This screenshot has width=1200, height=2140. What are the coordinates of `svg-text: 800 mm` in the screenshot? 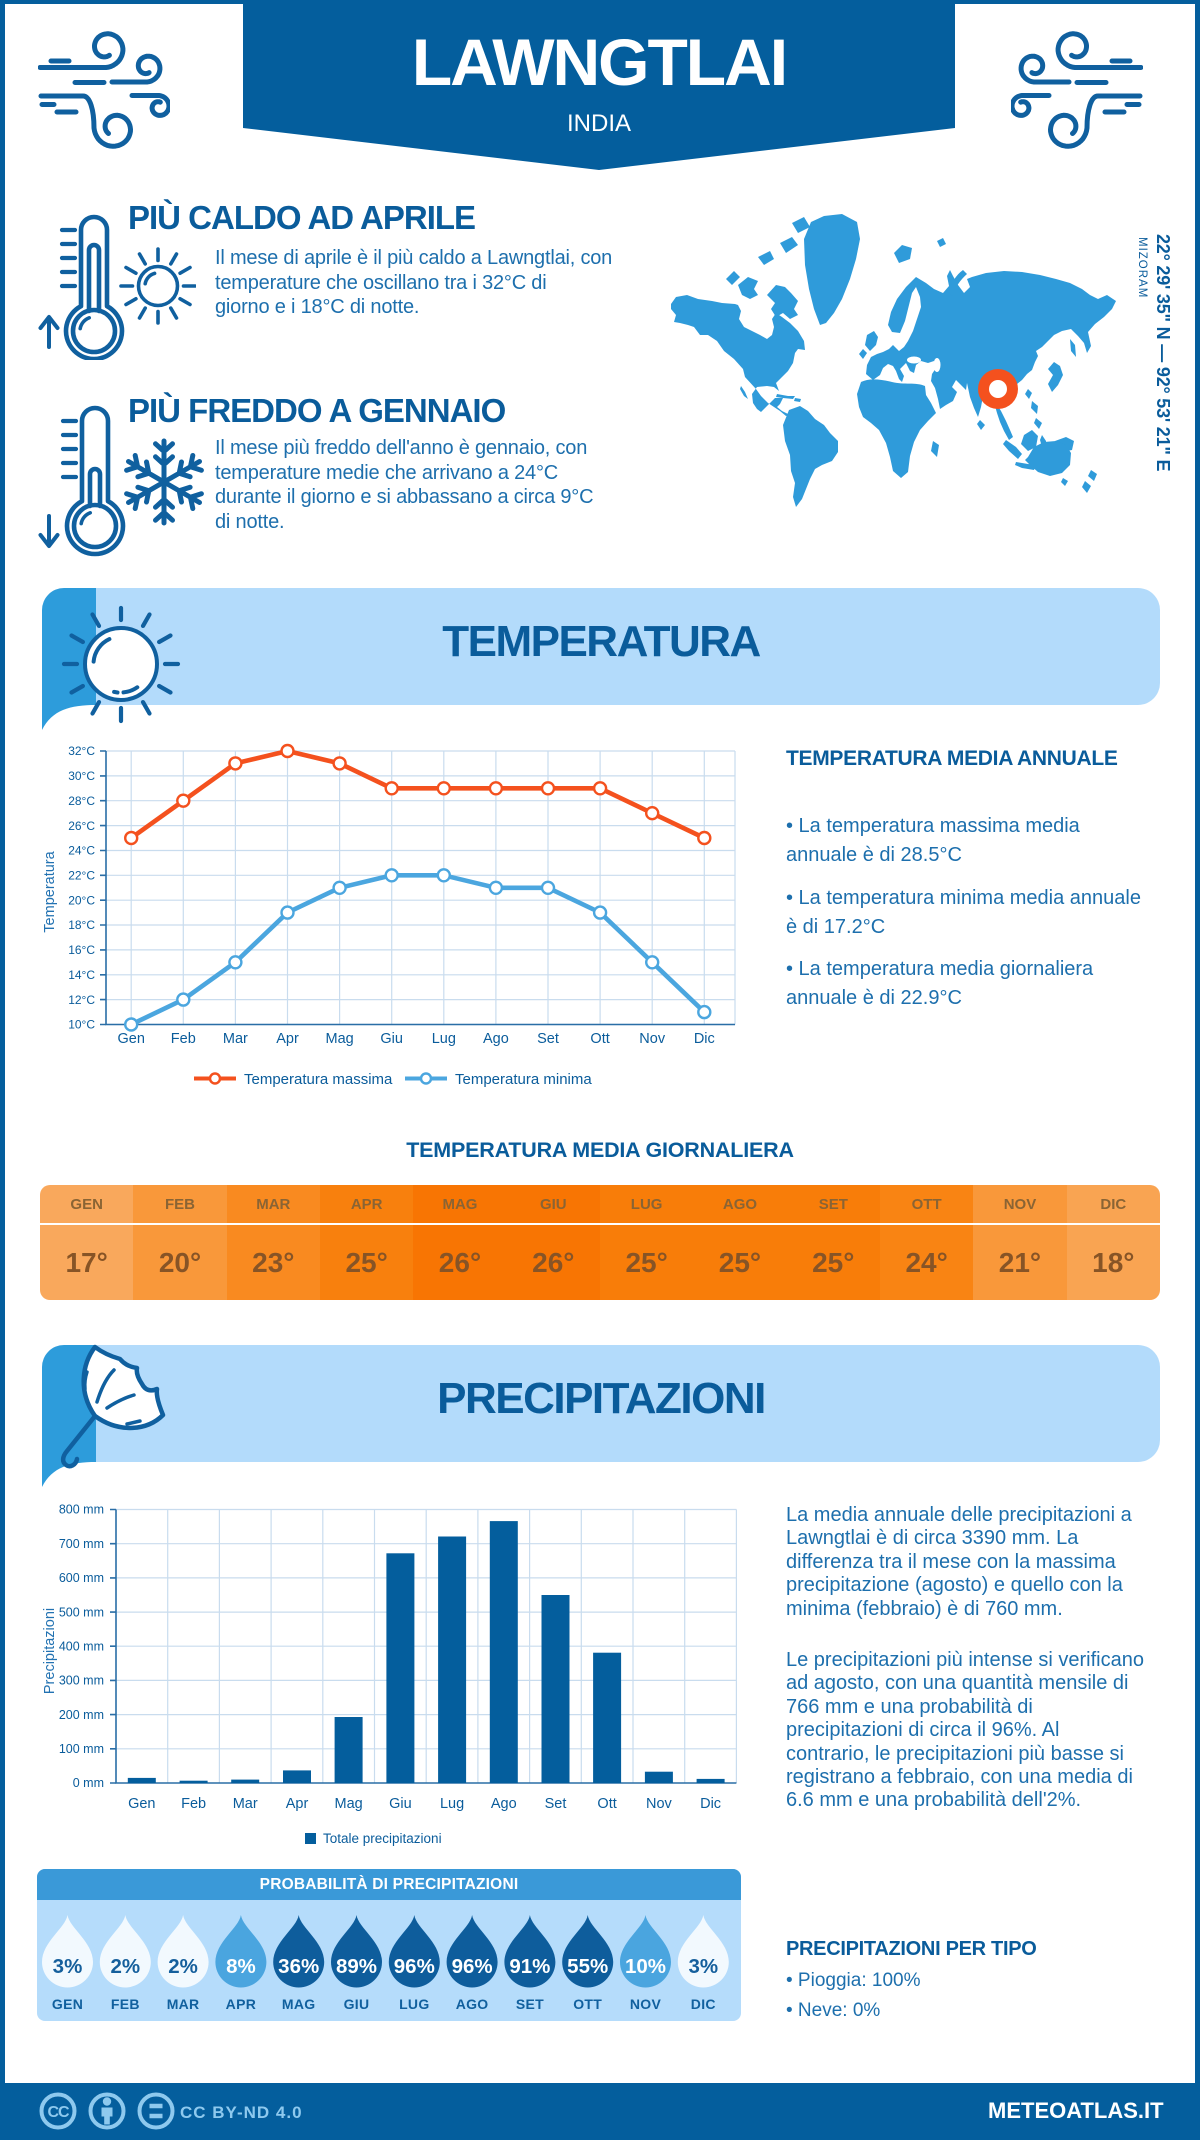 It's located at (81, 1510).